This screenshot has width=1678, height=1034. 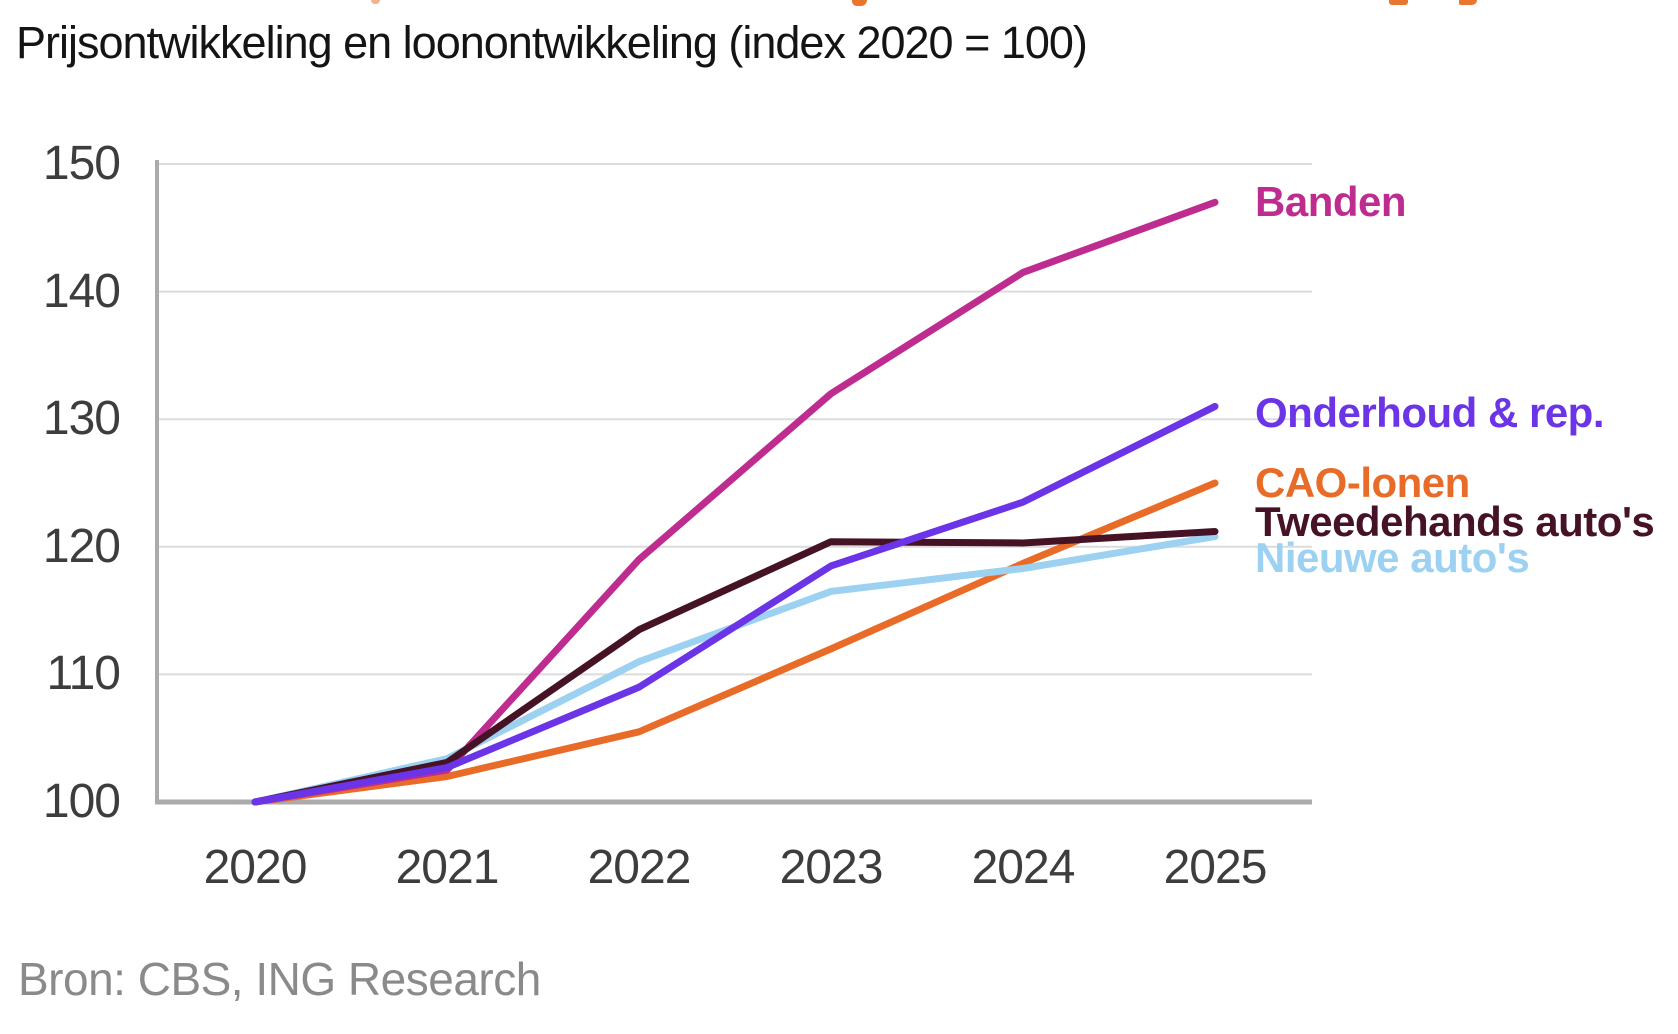 I want to click on y-tick-label-140: 140, so click(x=81, y=291).